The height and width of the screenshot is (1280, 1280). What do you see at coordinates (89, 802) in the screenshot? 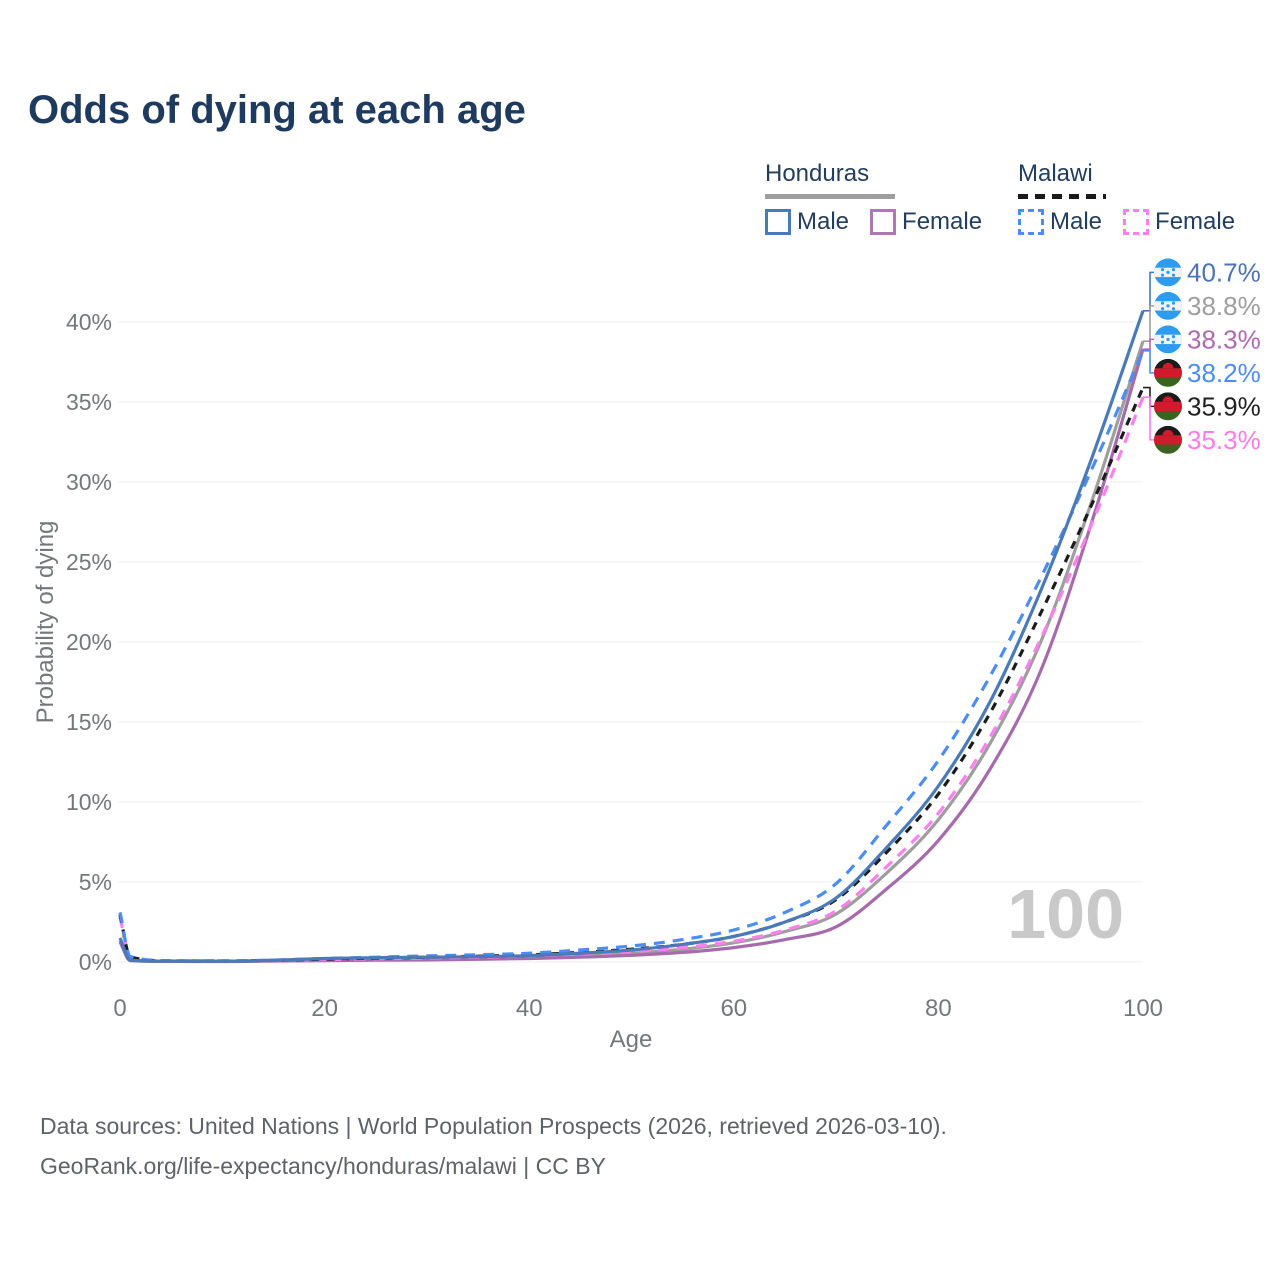
I see `y-tick-label: 10%` at bounding box center [89, 802].